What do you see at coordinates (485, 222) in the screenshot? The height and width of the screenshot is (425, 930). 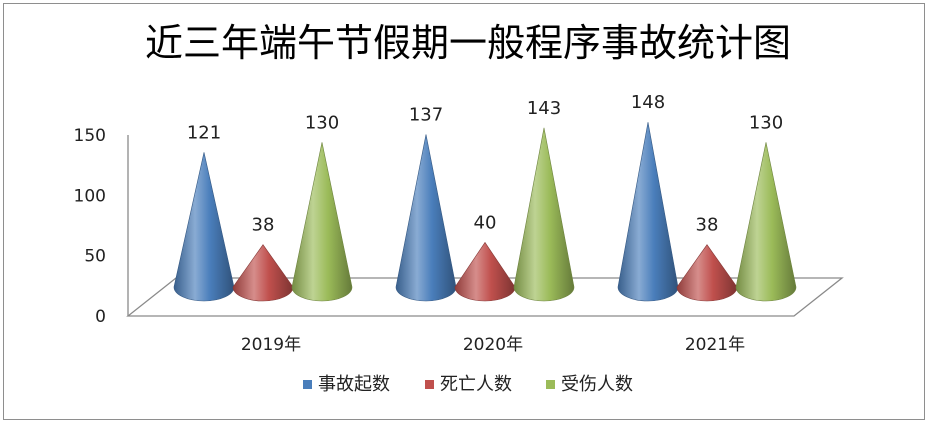 I see `data-label: 40` at bounding box center [485, 222].